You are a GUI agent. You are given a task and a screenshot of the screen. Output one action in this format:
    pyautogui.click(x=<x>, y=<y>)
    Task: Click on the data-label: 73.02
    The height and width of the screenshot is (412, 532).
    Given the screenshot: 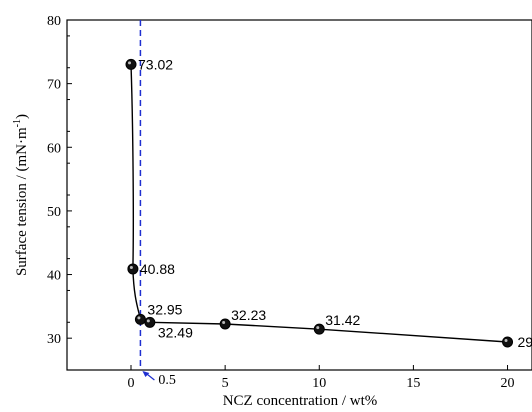 What is the action you would take?
    pyautogui.click(x=155, y=64)
    